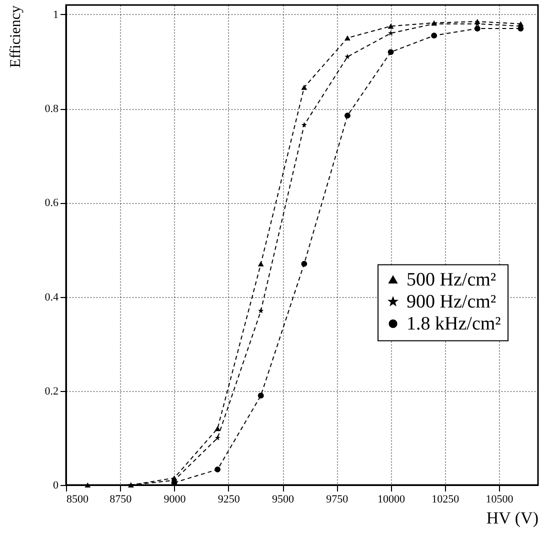 This screenshot has height=533, width=547. I want to click on y-tick-label: 0.8, so click(51, 109).